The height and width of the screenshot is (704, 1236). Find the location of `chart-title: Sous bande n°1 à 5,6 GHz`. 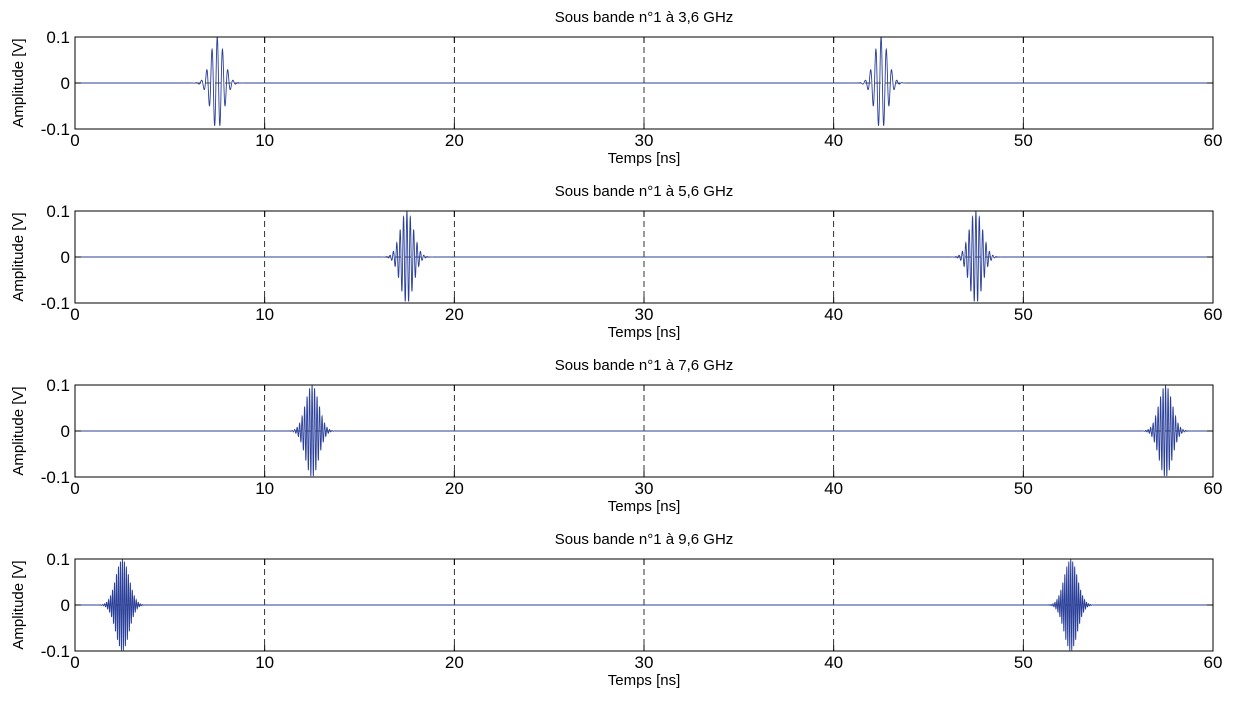

chart-title: Sous bande n°1 à 5,6 GHz is located at coordinates (644, 191).